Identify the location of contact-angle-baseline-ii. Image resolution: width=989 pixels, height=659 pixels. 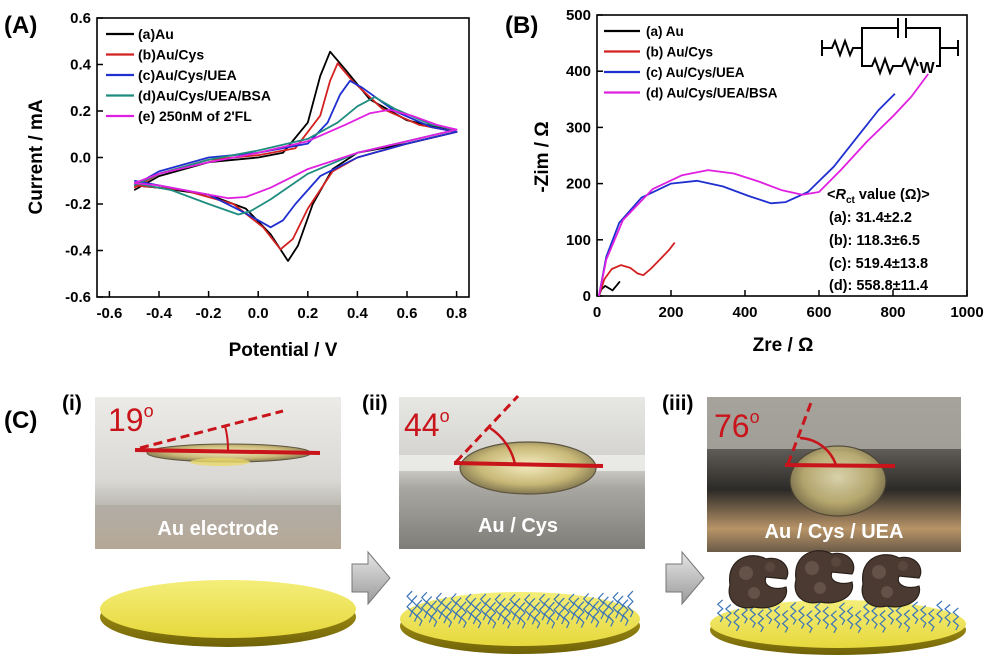
(528, 464).